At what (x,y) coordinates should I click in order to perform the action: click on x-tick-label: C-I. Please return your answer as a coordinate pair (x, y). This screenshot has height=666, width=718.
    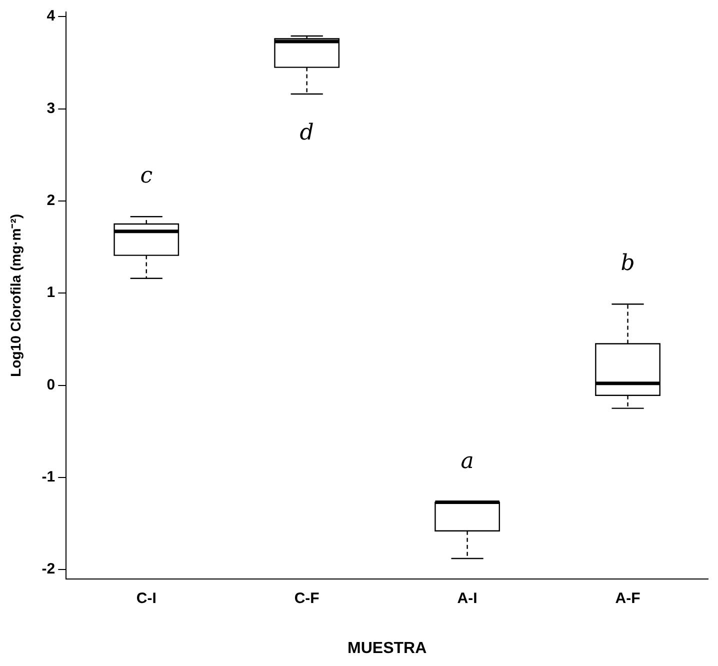
    Looking at the image, I should click on (146, 598).